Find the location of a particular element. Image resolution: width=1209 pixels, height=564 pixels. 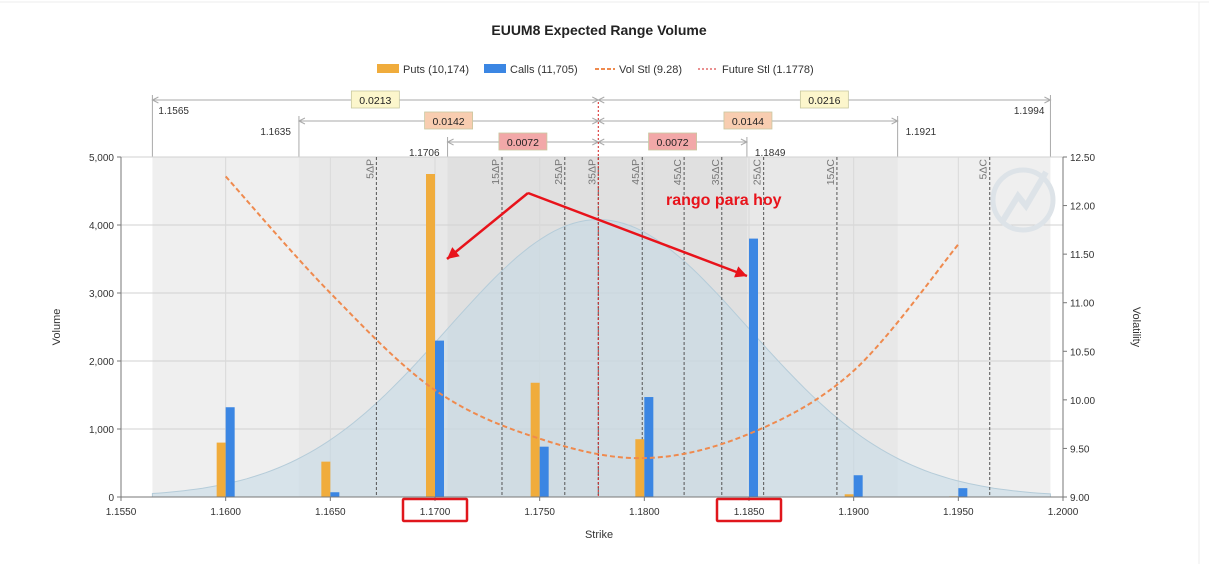

y-tick-label: 4,000 is located at coordinates (101, 226).